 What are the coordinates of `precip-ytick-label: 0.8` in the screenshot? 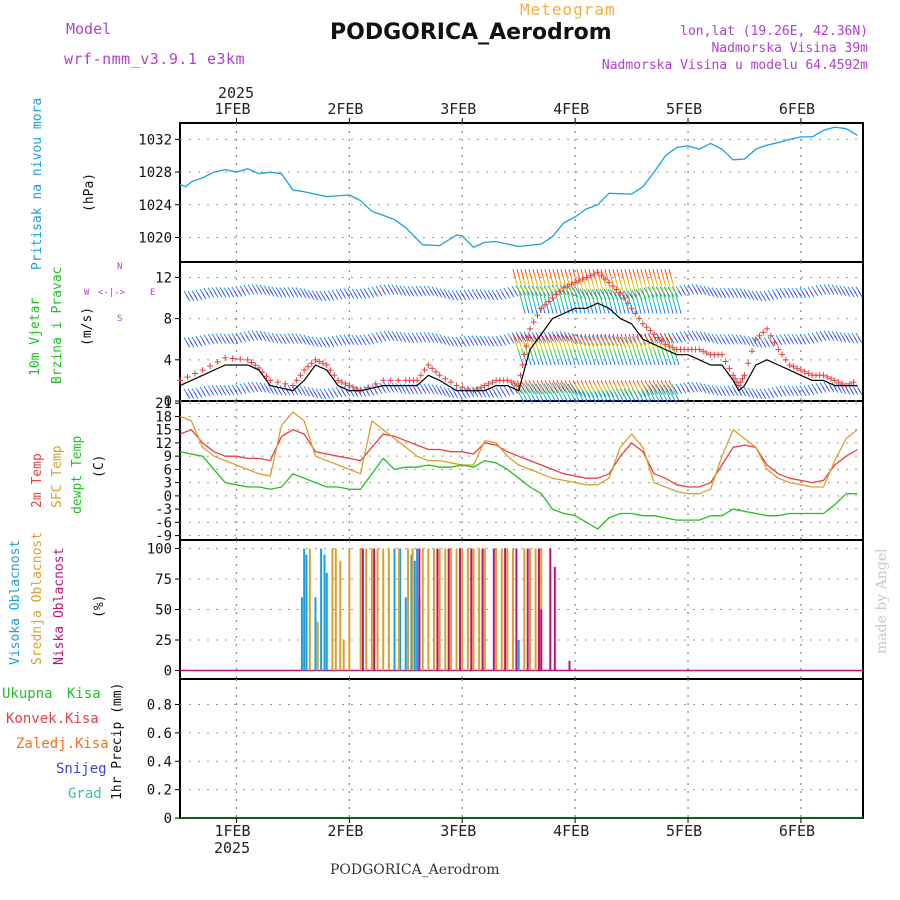 It's located at (159, 706).